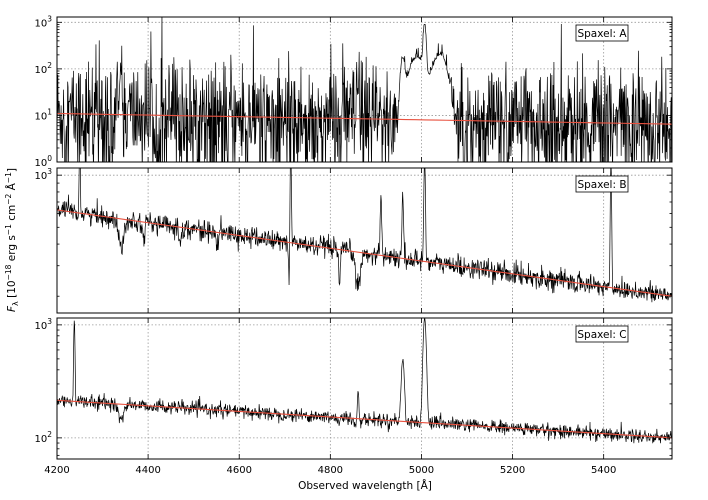  Describe the element at coordinates (421, 470) in the screenshot. I see `x-tick-label: 5000` at that location.